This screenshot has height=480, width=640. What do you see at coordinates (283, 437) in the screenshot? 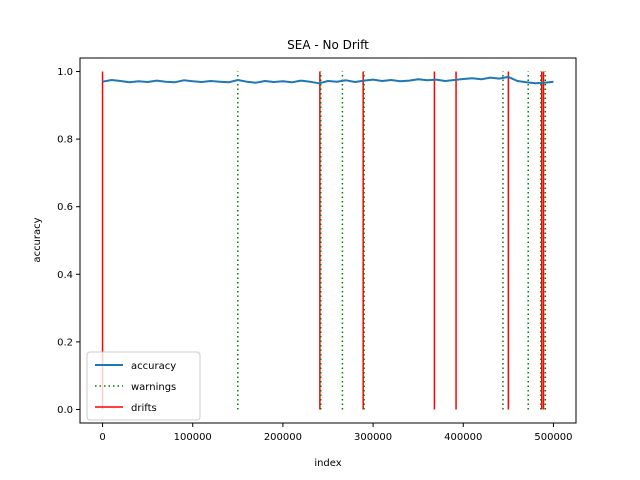
I see `x-tick-label: 200000` at bounding box center [283, 437].